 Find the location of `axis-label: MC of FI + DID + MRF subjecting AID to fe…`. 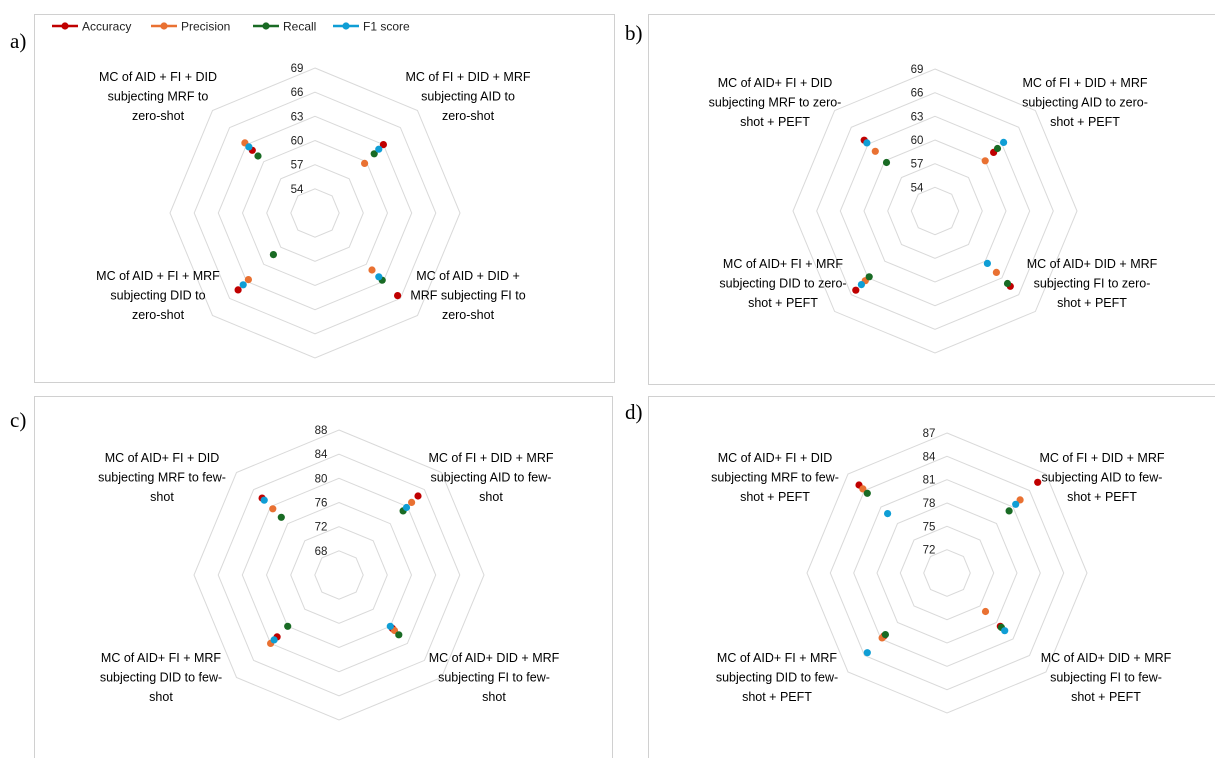

axis-label: MC of FI + DID + MRF subjecting AID to fe… is located at coordinates (490, 477).